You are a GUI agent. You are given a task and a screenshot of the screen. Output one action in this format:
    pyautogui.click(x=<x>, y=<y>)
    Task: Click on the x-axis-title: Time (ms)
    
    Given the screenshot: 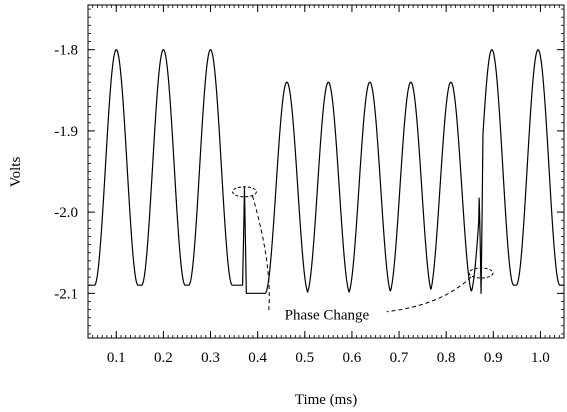 What is the action you would take?
    pyautogui.click(x=326, y=400)
    